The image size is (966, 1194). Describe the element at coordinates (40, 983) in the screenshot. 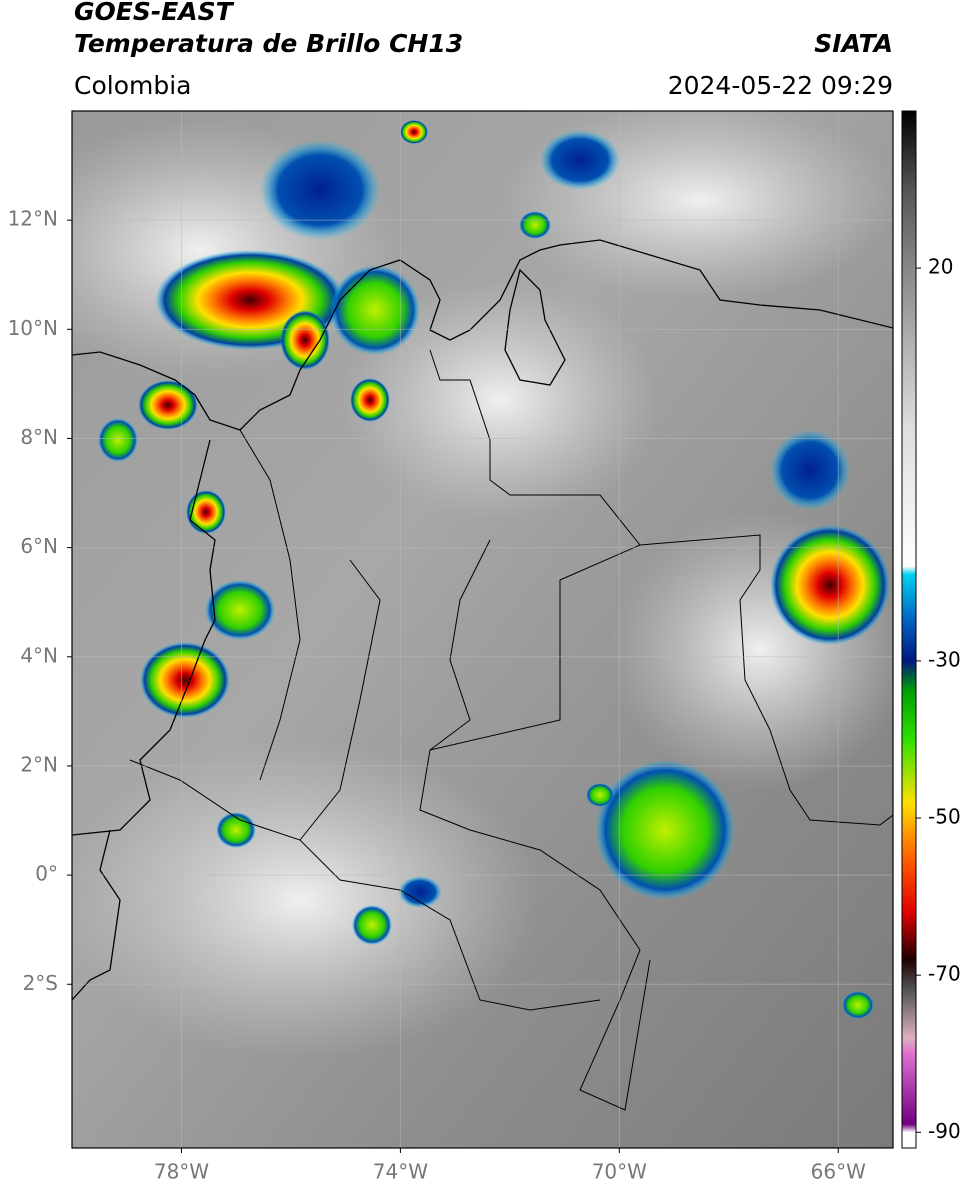

I see `y-tick-label: 2°S` at that location.